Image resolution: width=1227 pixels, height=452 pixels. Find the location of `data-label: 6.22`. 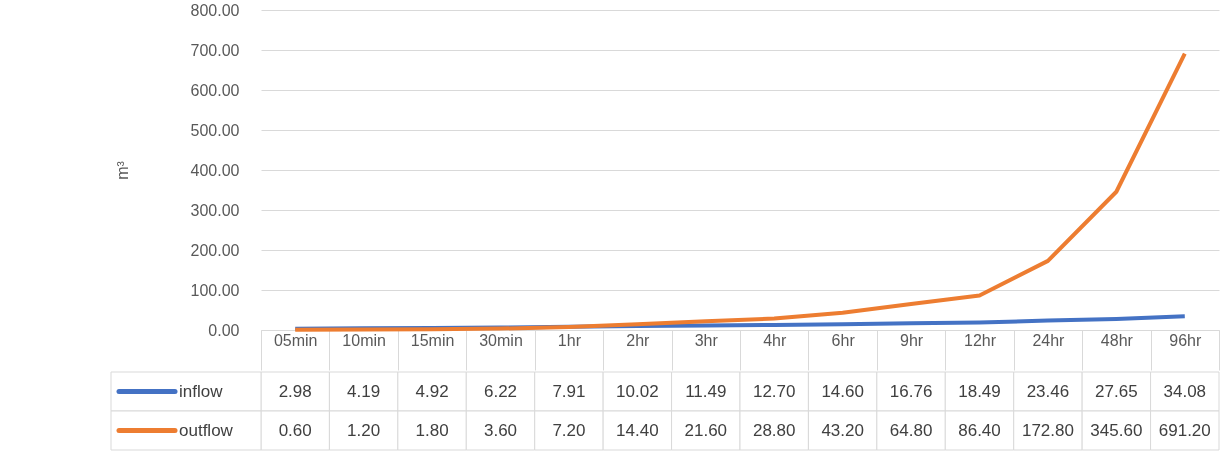

data-label: 6.22 is located at coordinates (500, 391).